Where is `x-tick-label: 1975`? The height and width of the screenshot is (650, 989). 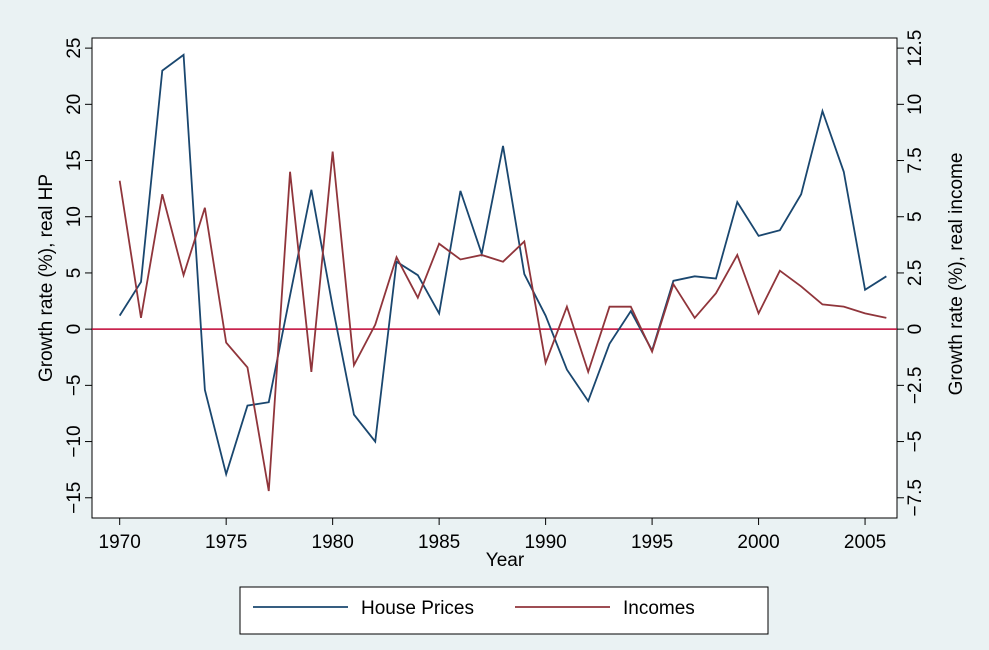 x-tick-label: 1975 is located at coordinates (226, 542).